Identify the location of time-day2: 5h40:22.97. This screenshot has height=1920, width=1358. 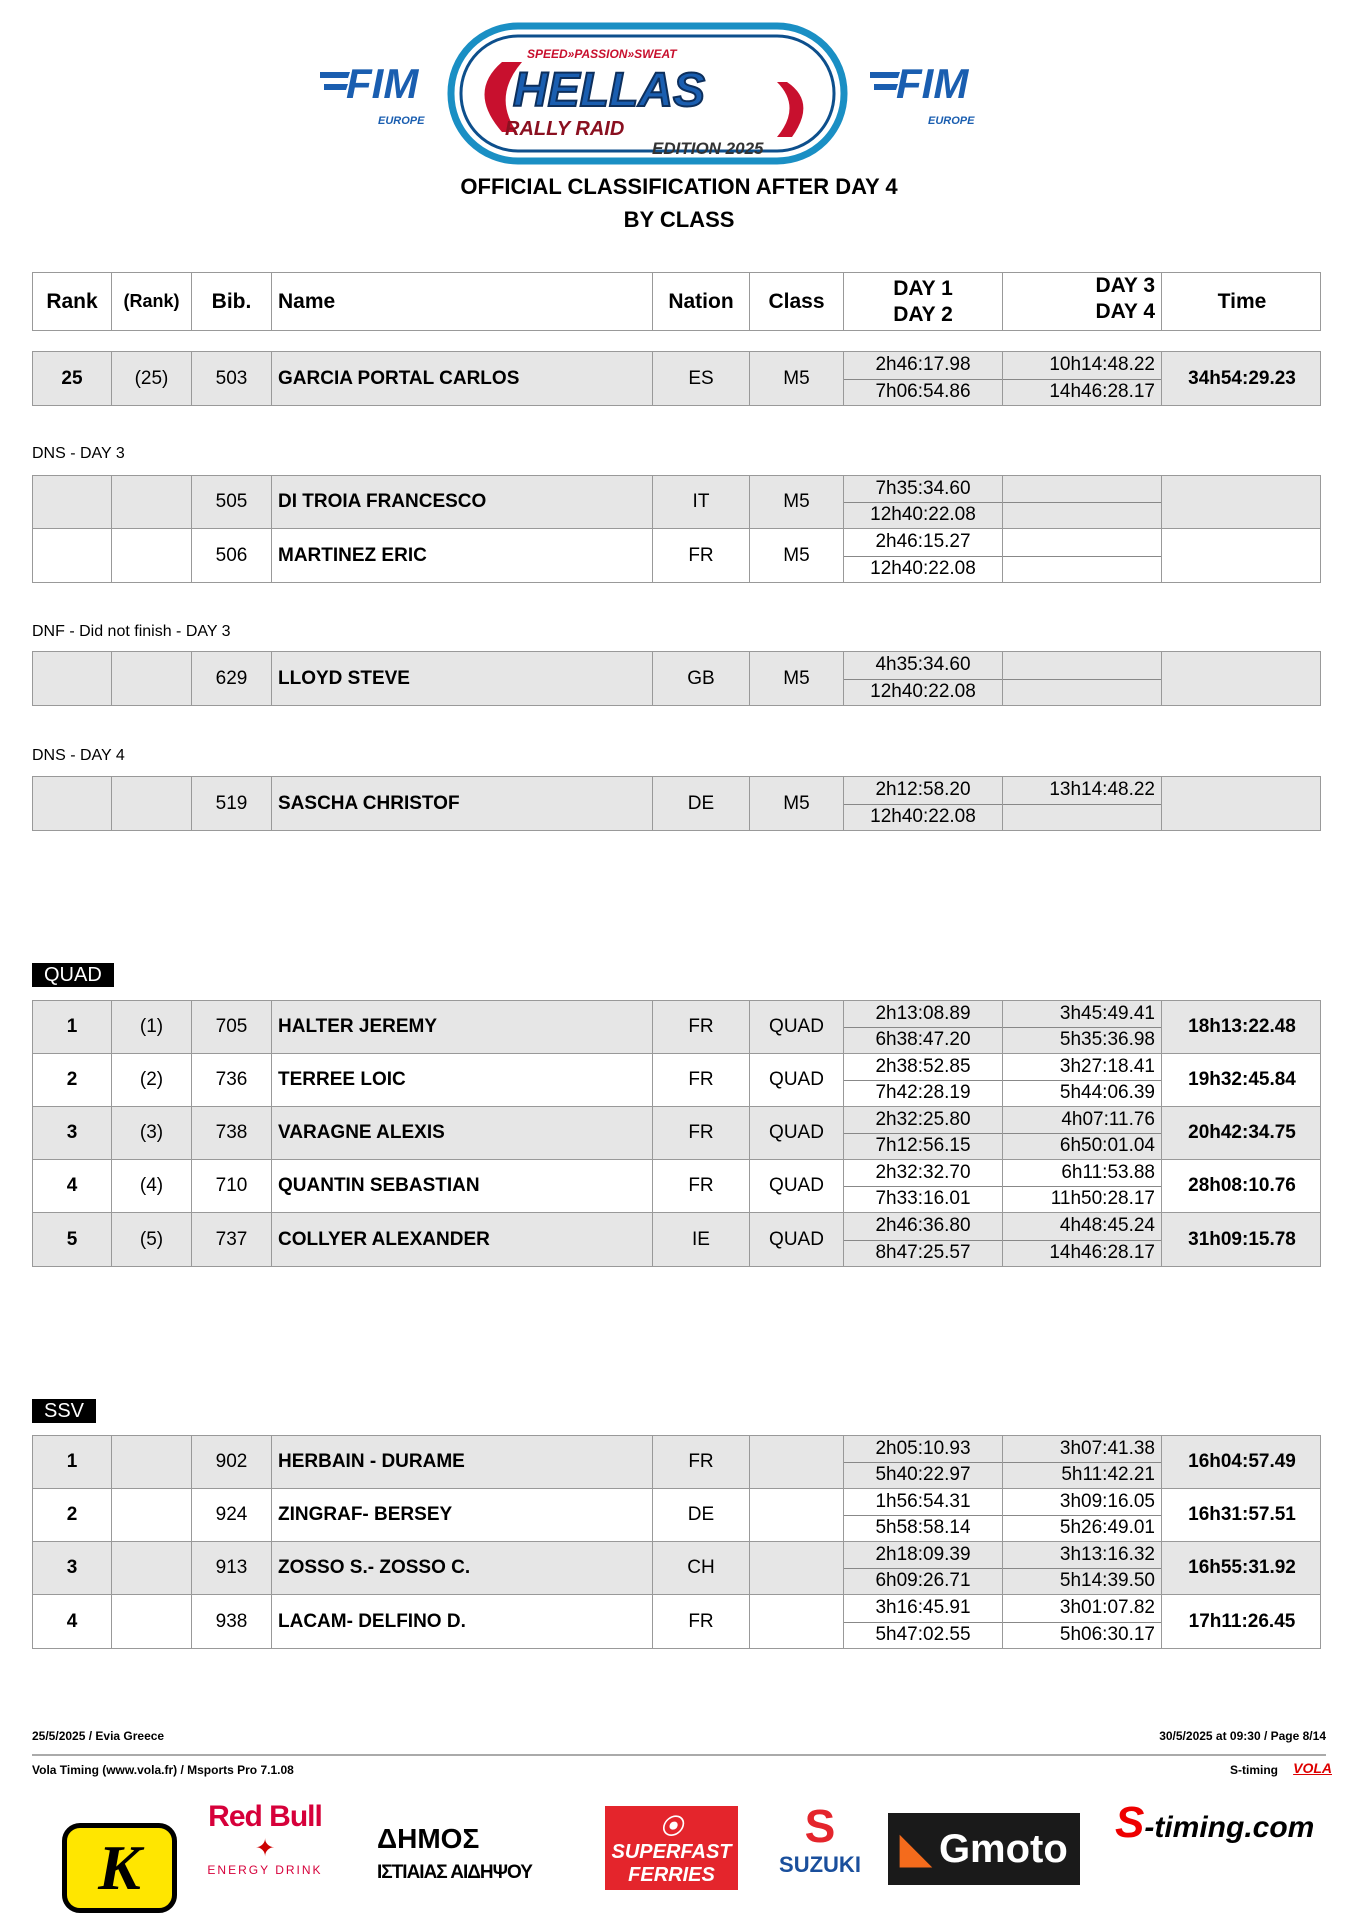
(923, 1474).